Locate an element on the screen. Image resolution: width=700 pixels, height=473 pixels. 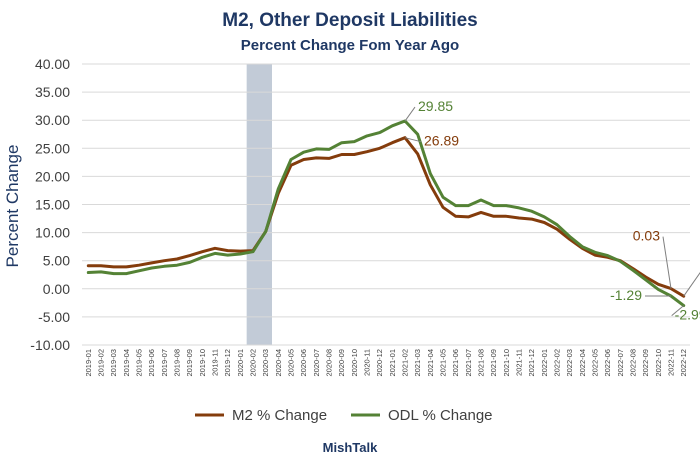
x-tick-label: 2021-05 is located at coordinates (443, 363).